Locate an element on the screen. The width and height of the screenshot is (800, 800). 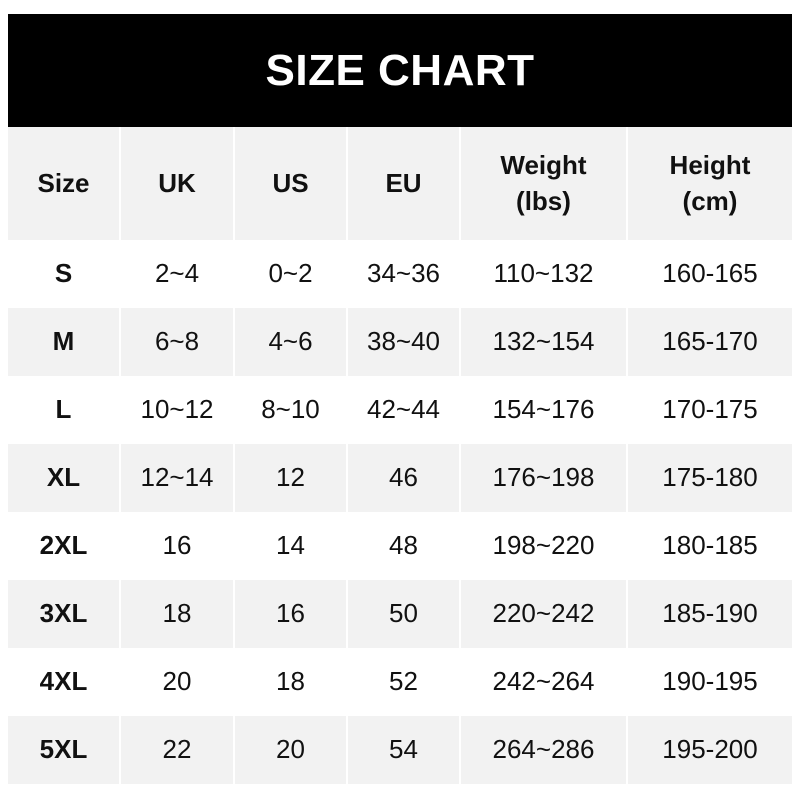
table-cell: 170-175 is located at coordinates (710, 409).